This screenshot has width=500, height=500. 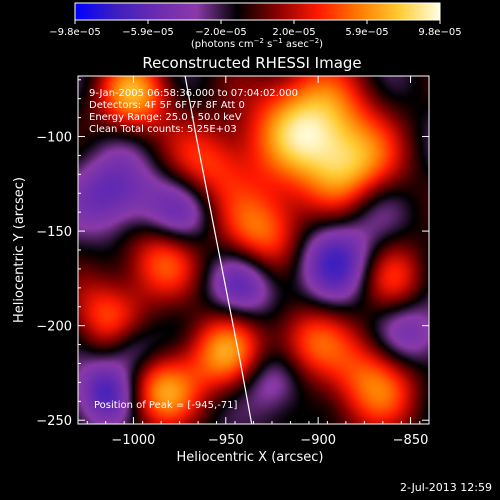 What do you see at coordinates (257, 43) in the screenshot?
I see `colorbar-units-label: (photons cm−2 s−1 asec−2)` at bounding box center [257, 43].